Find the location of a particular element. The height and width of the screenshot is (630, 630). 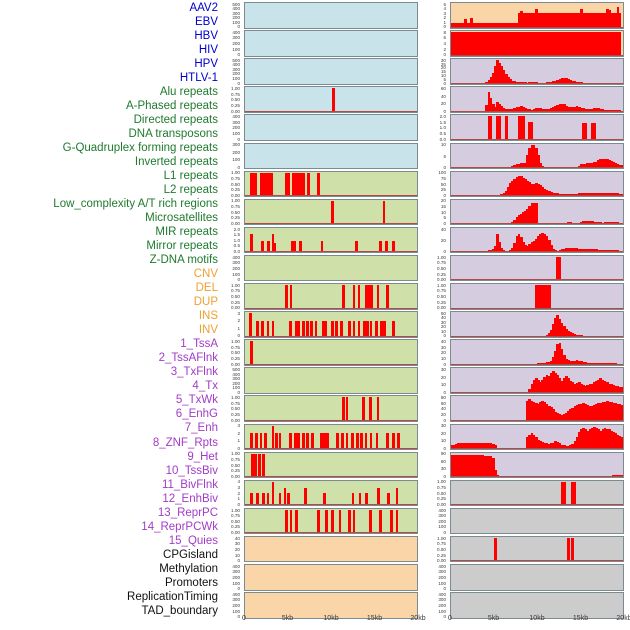

row-label-14-reprpcwk: 14_ReprPCWk is located at coordinates (179, 526).